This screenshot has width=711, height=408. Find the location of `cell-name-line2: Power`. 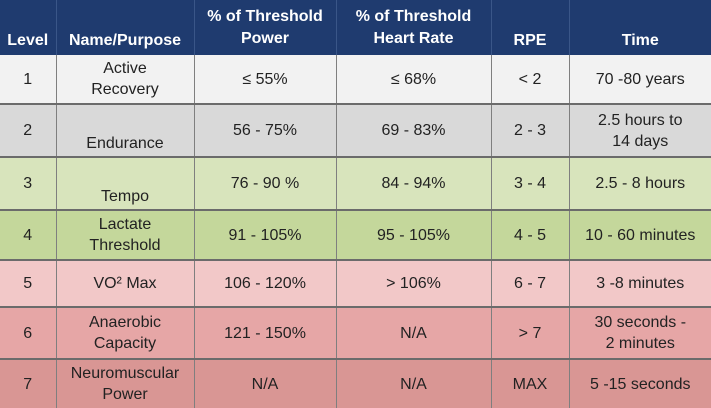

cell-name-line2: Power is located at coordinates (125, 394).